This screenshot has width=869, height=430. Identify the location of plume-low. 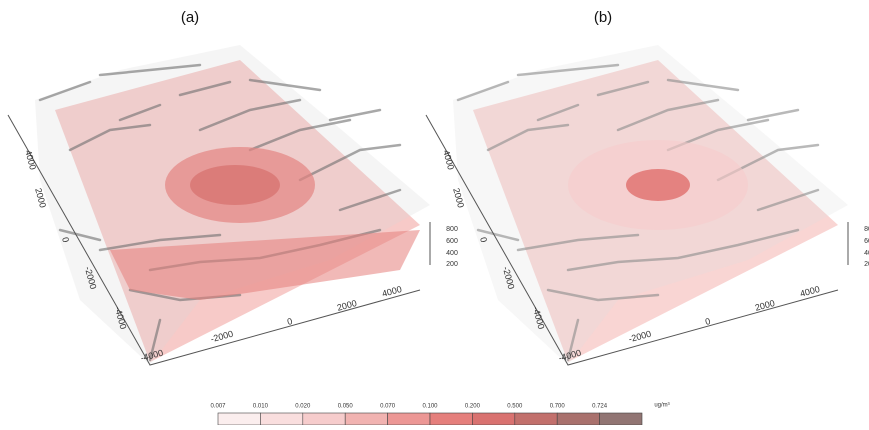
(265, 265).